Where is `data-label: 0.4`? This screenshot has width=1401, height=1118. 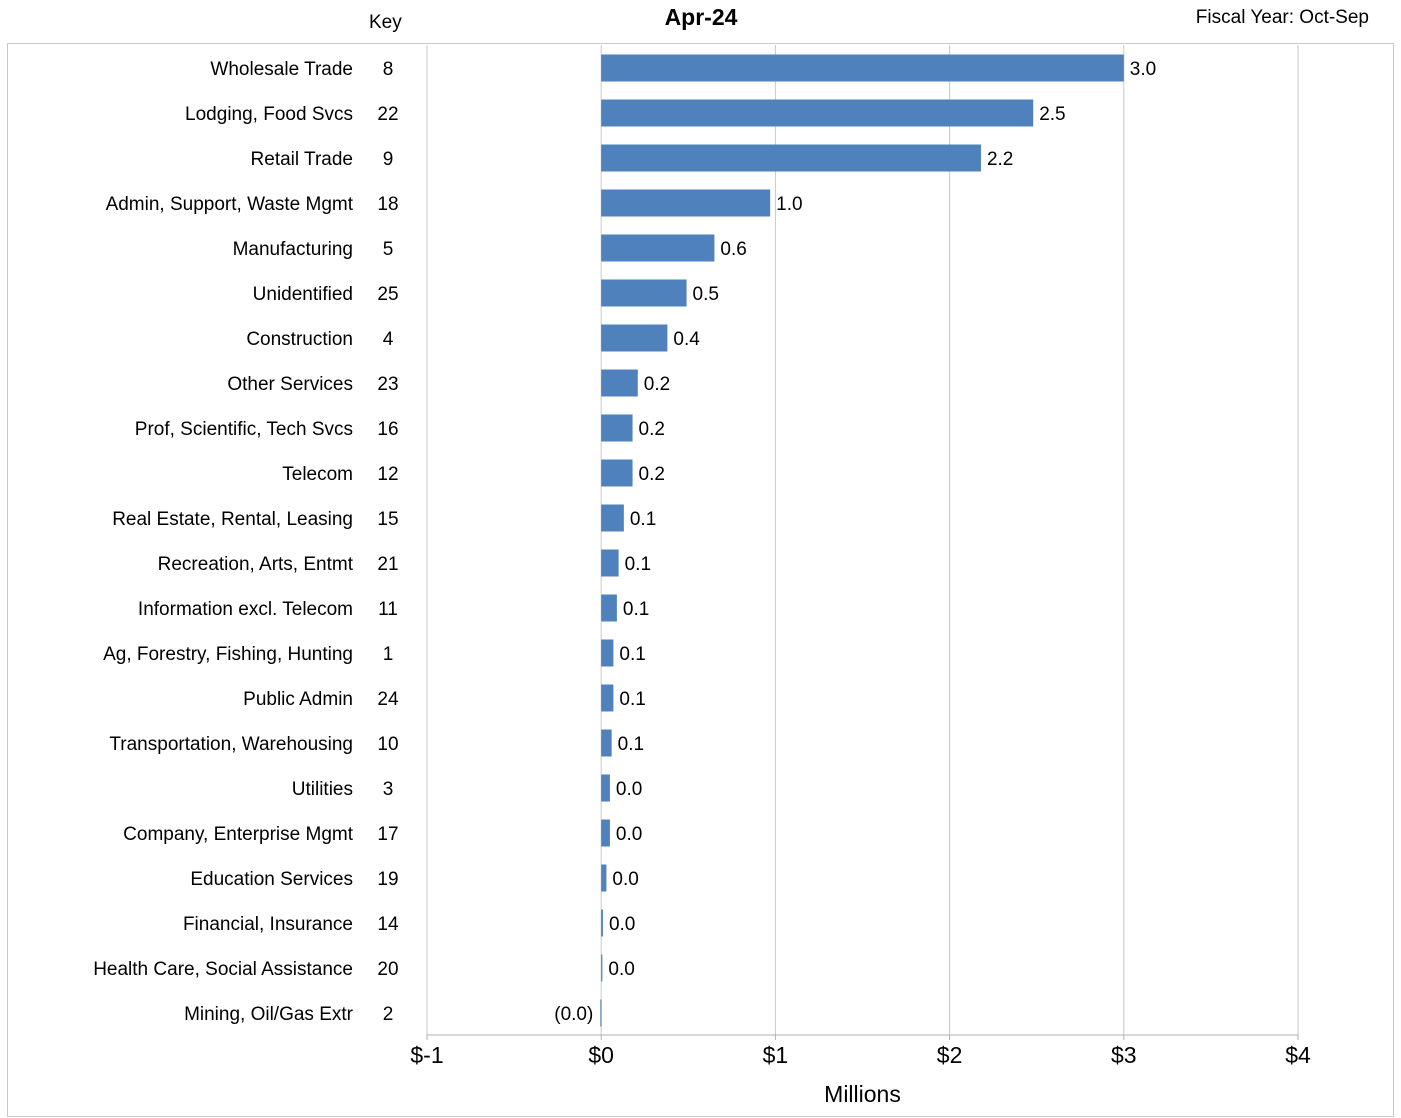
data-label: 0.4 is located at coordinates (686, 339).